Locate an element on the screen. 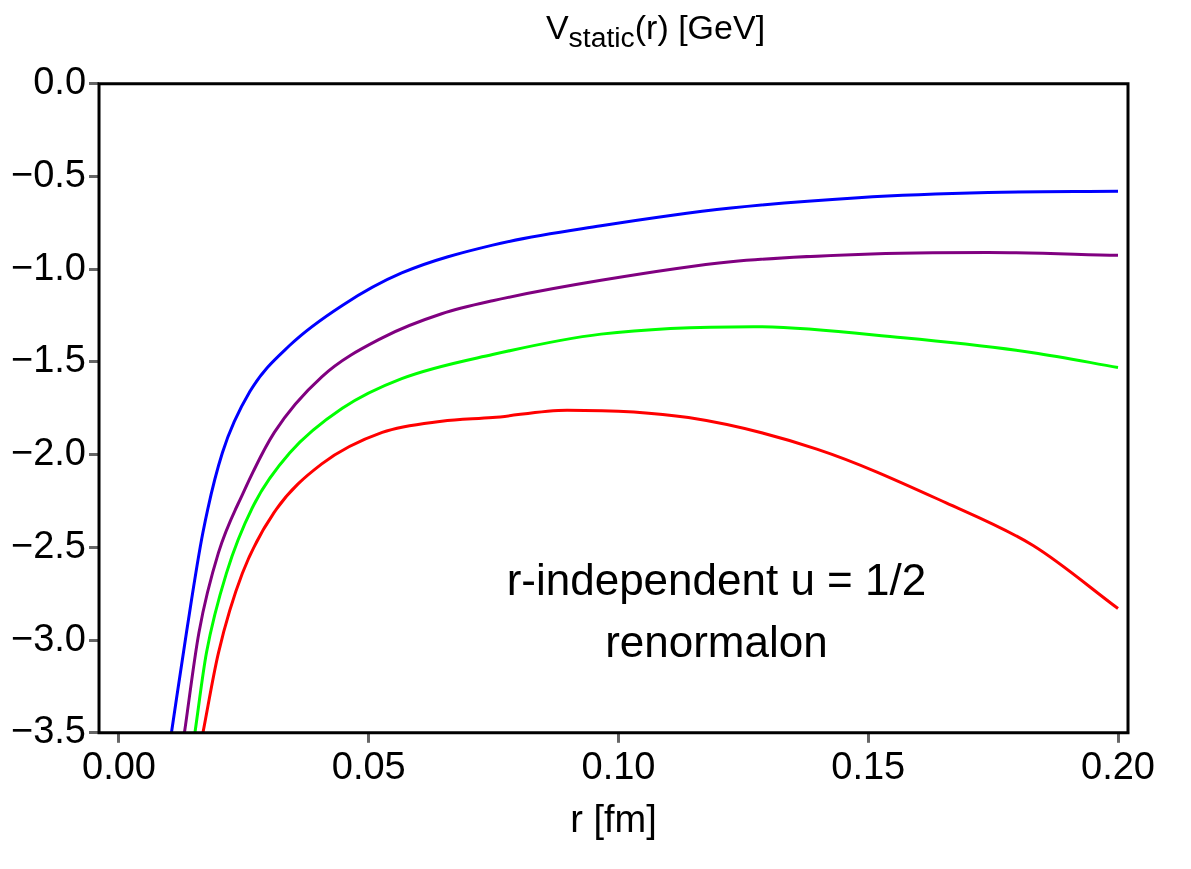  x-axis-title: r [fm] is located at coordinates (613, 818).